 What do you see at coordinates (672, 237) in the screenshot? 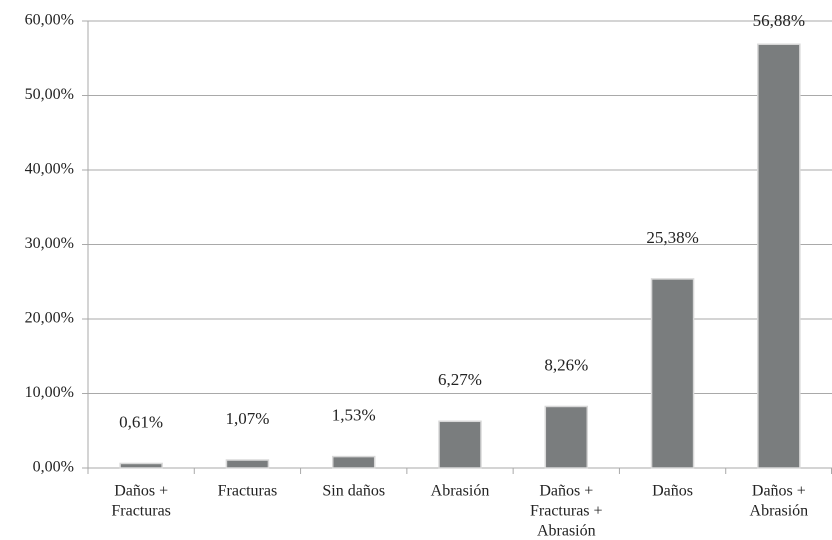
I see `value-label: 25,38%` at bounding box center [672, 237].